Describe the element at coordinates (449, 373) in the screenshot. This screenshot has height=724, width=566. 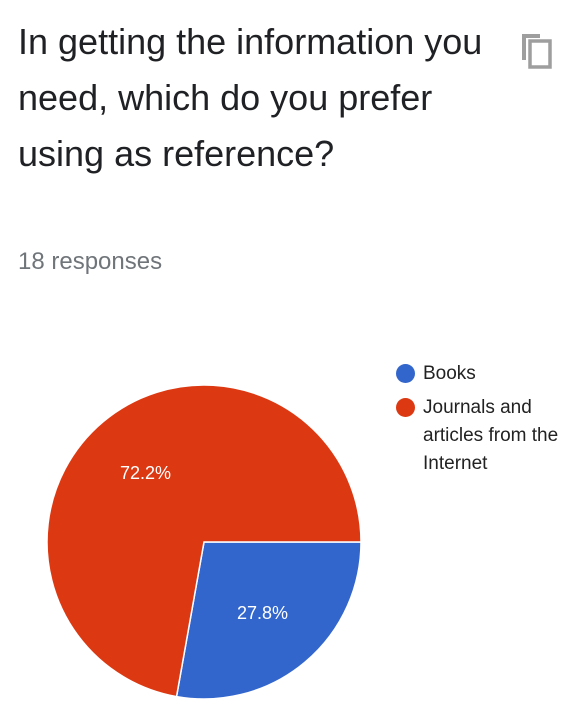
I see `legend-label: Books` at that location.